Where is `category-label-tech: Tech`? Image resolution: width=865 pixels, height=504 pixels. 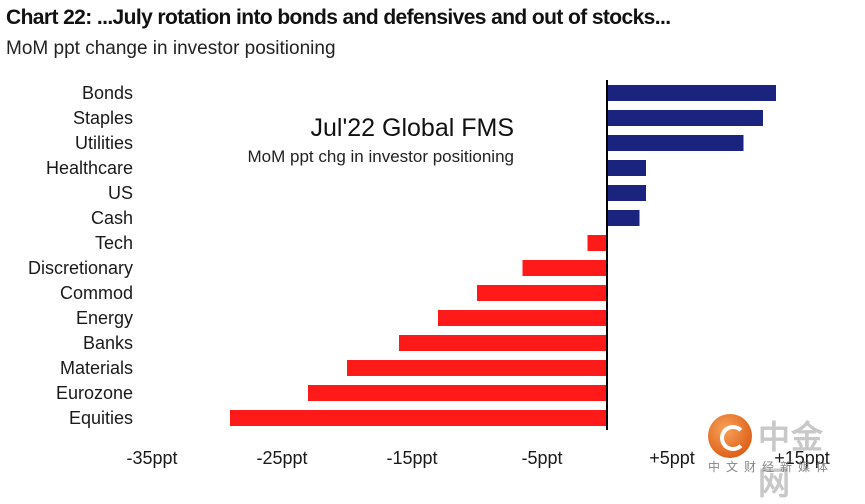 category-label-tech: Tech is located at coordinates (114, 243).